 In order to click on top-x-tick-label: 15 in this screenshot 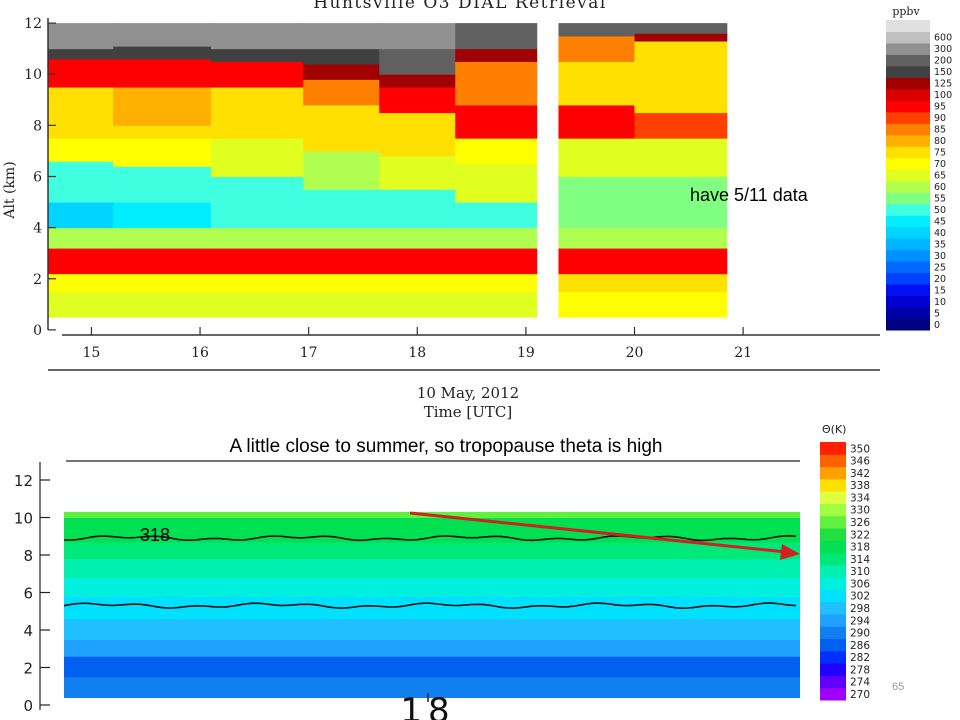, I will do `click(92, 353)`.